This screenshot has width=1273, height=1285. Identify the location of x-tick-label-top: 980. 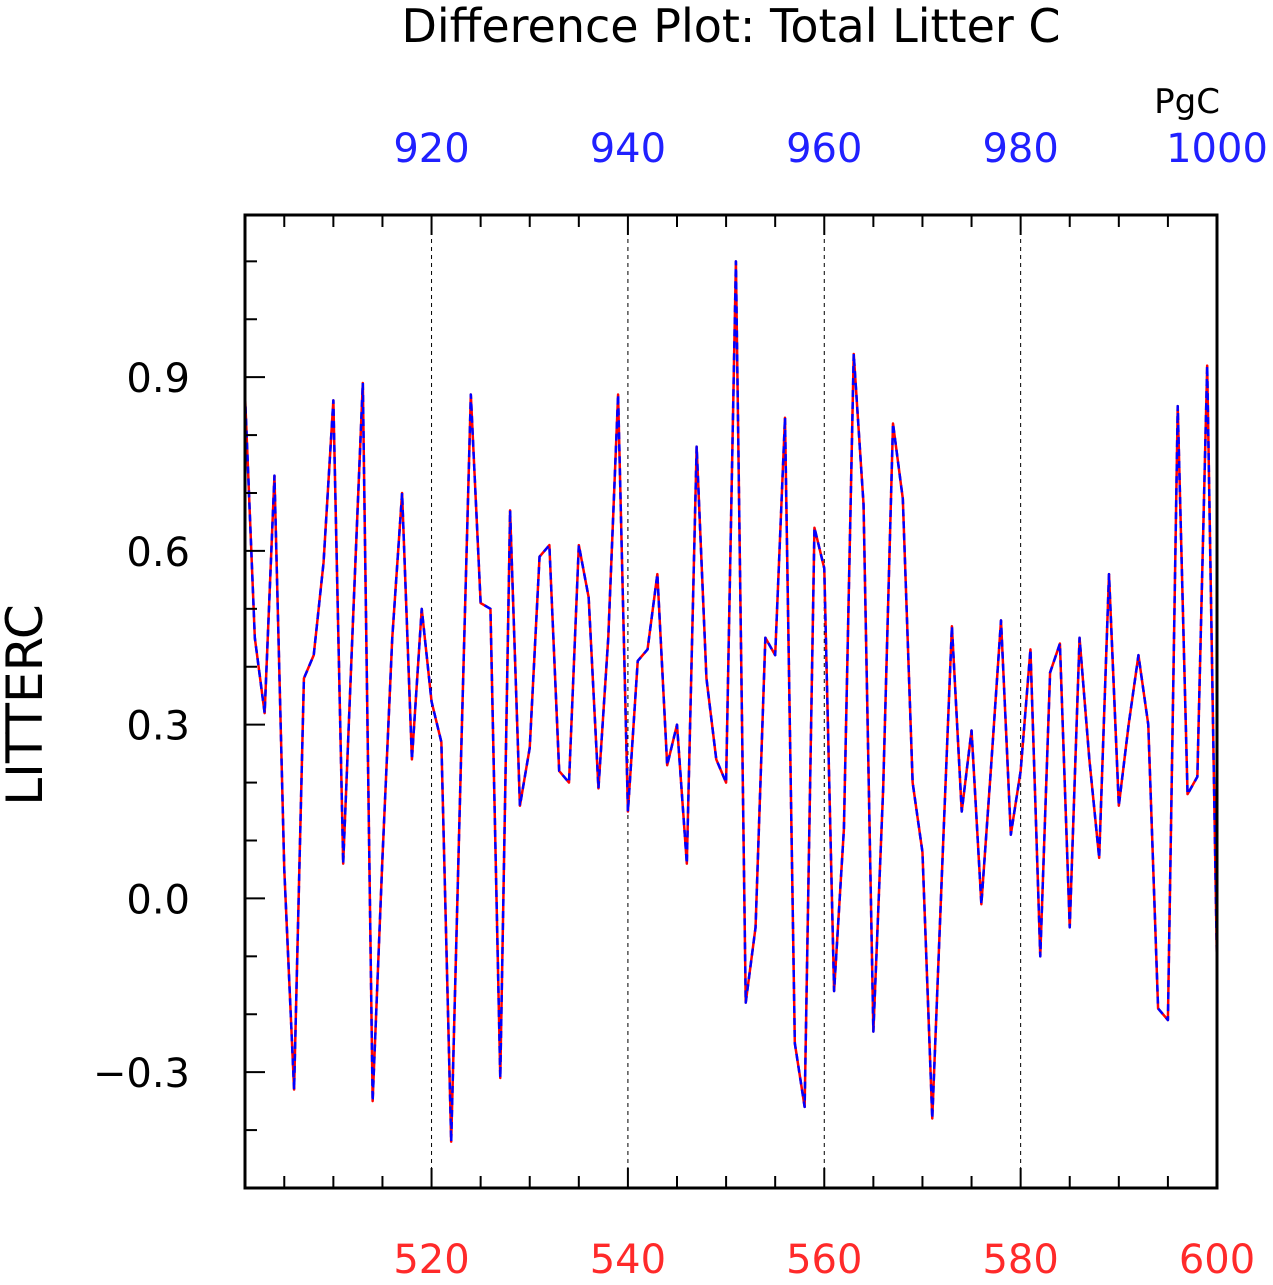
(1020, 149).